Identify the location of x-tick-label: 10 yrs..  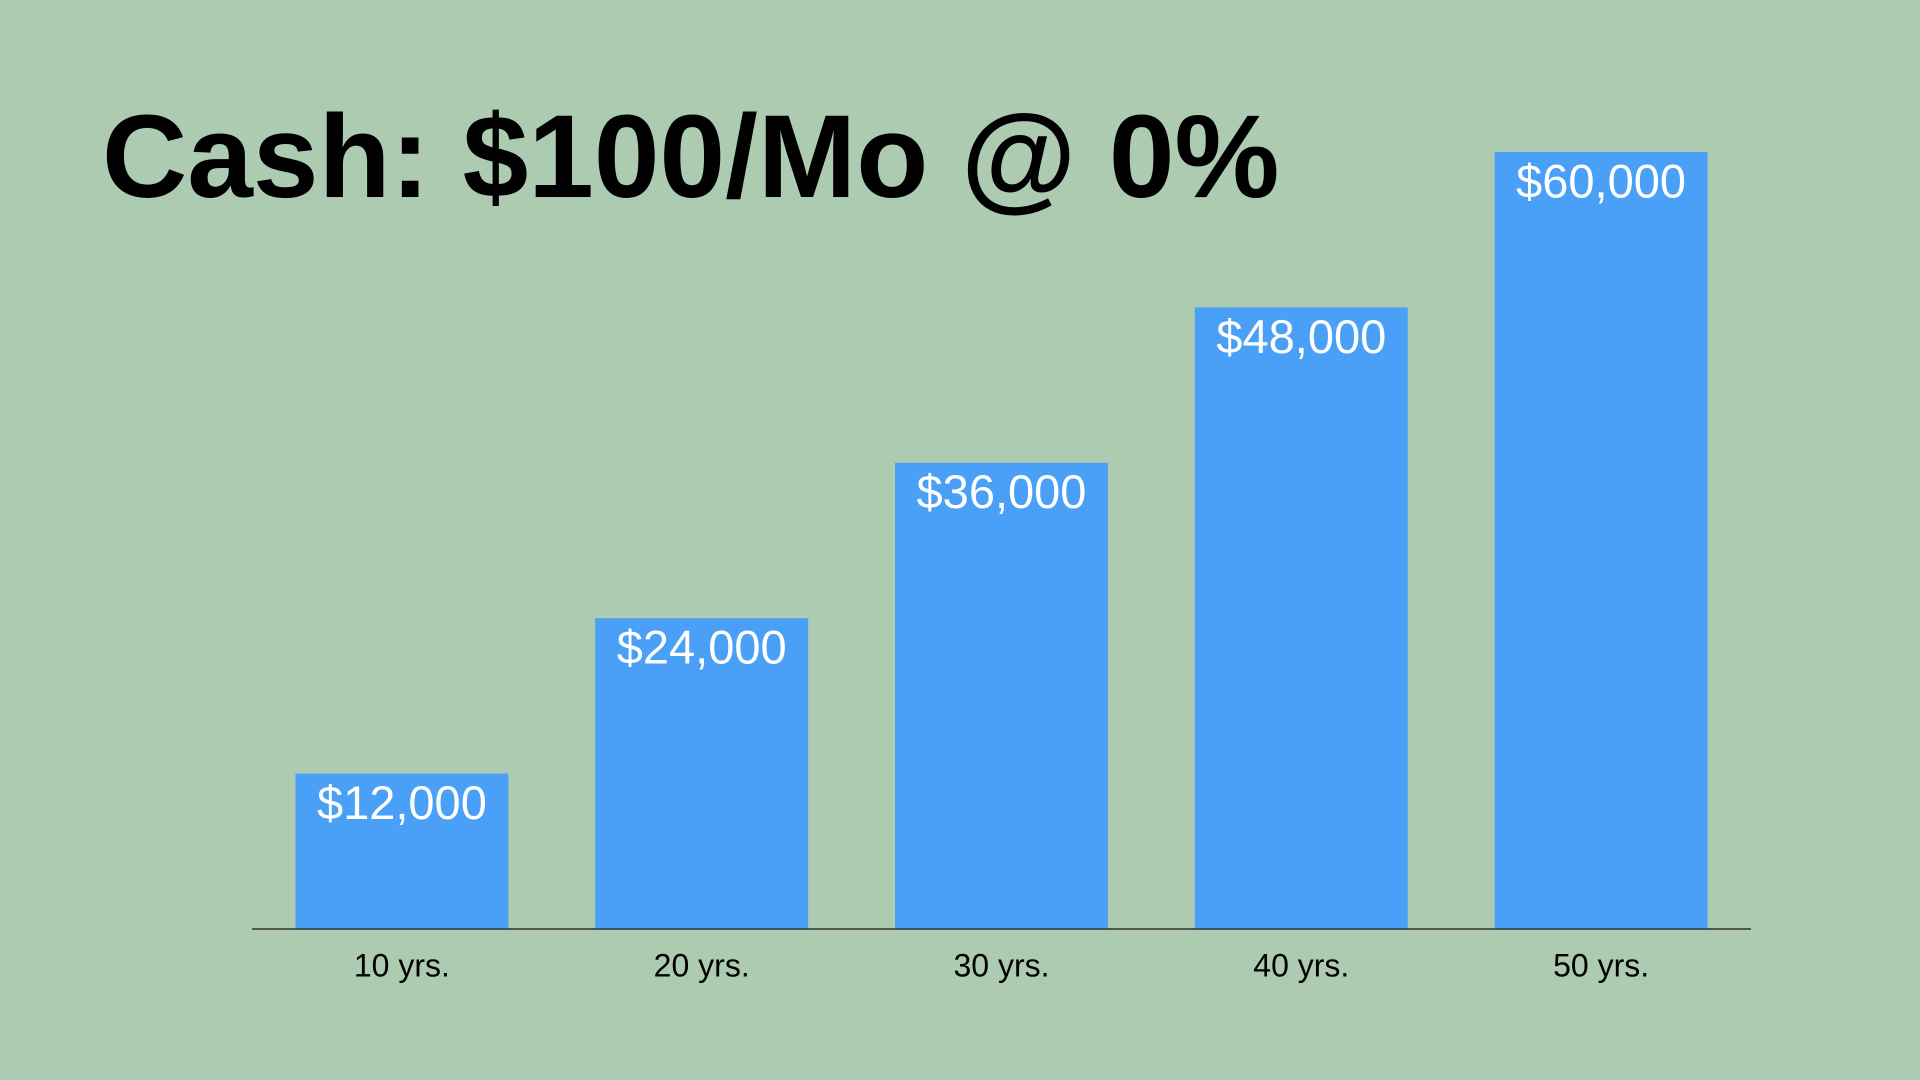
(402, 965).